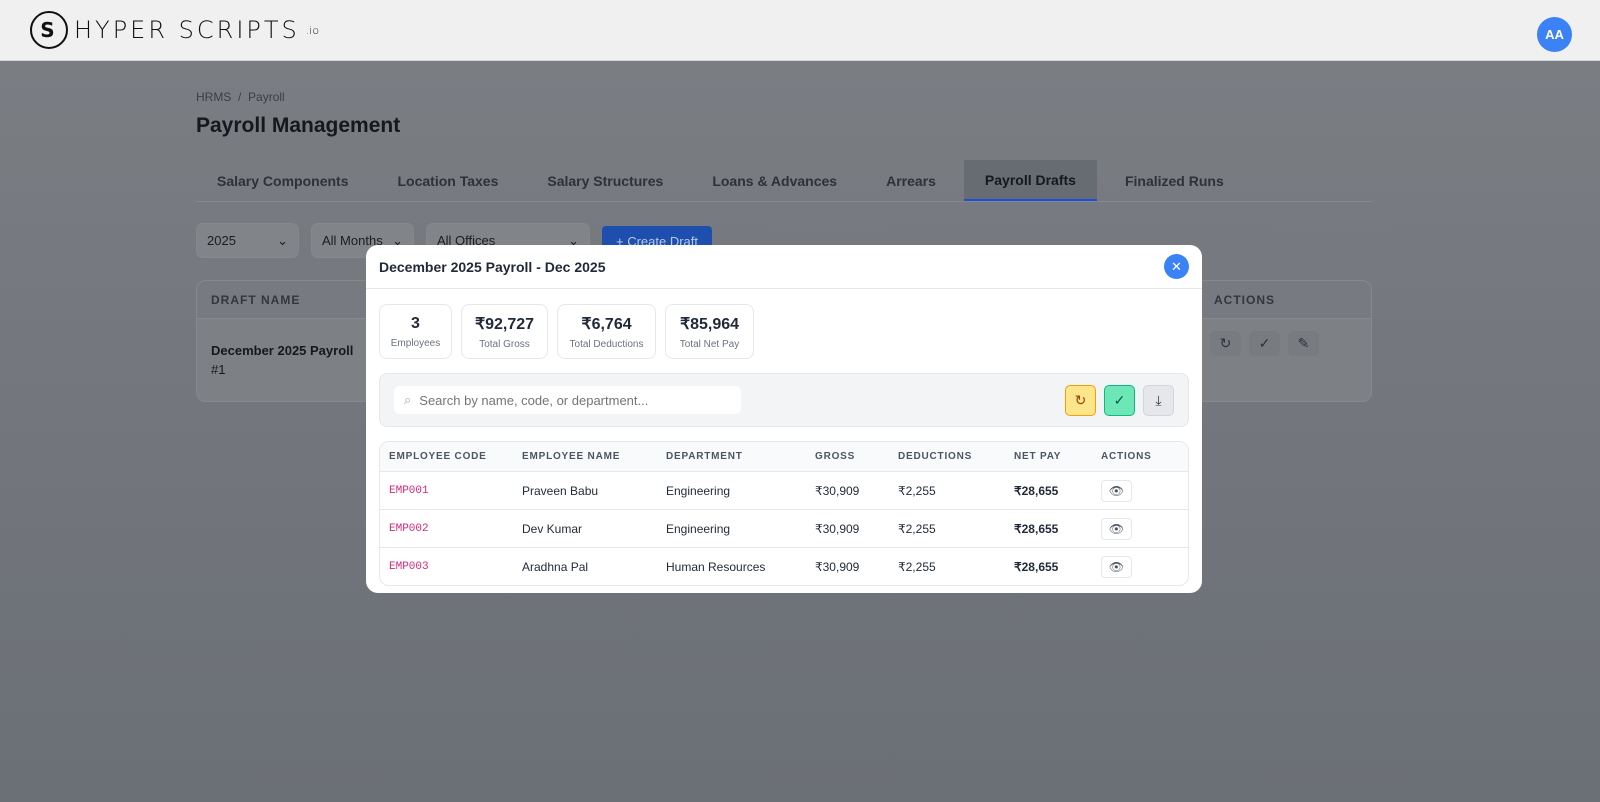 The height and width of the screenshot is (802, 1600). Describe the element at coordinates (221, 240) in the screenshot. I see `year-value: 2025` at that location.